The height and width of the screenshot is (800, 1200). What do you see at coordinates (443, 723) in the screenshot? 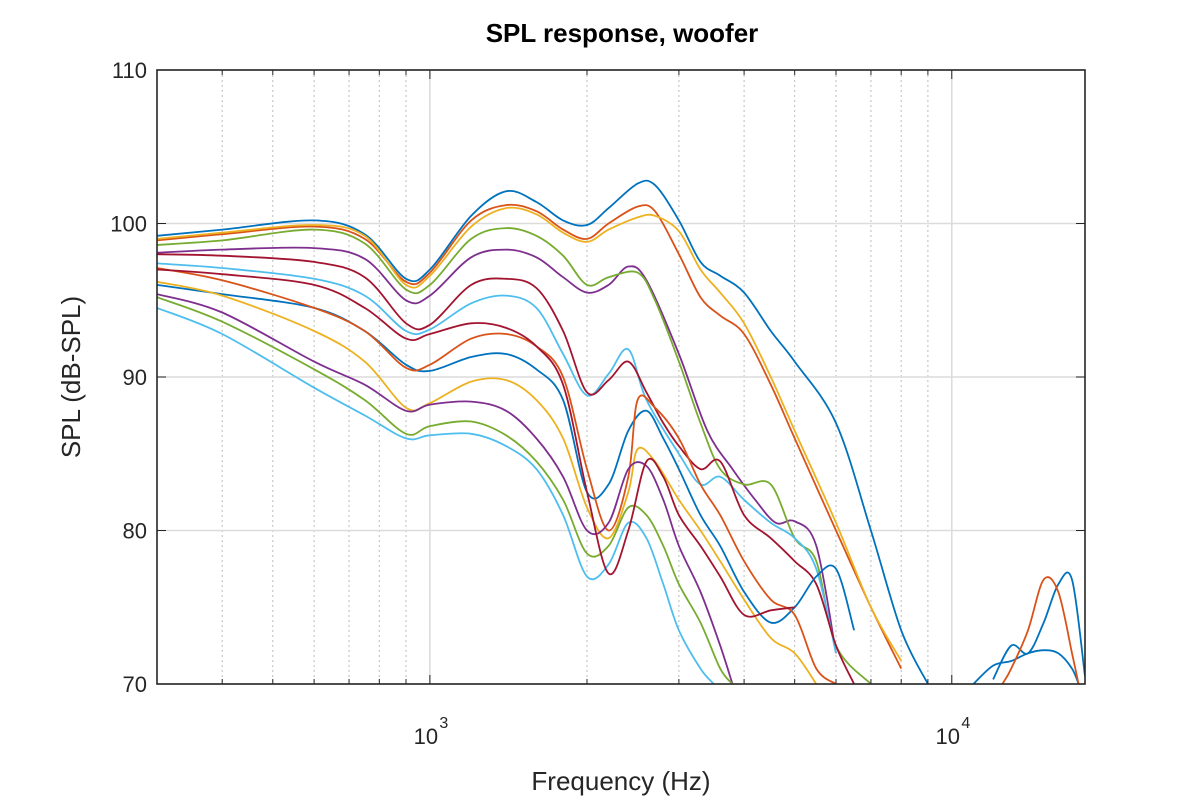
I see `x-tick-exponent: 3` at bounding box center [443, 723].